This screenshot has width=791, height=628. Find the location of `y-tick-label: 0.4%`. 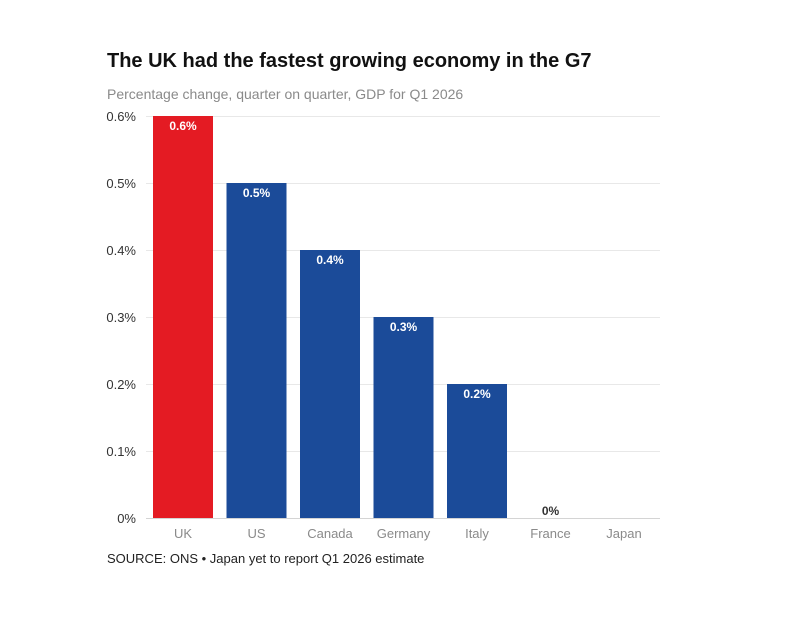

y-tick-label: 0.4% is located at coordinates (121, 250).